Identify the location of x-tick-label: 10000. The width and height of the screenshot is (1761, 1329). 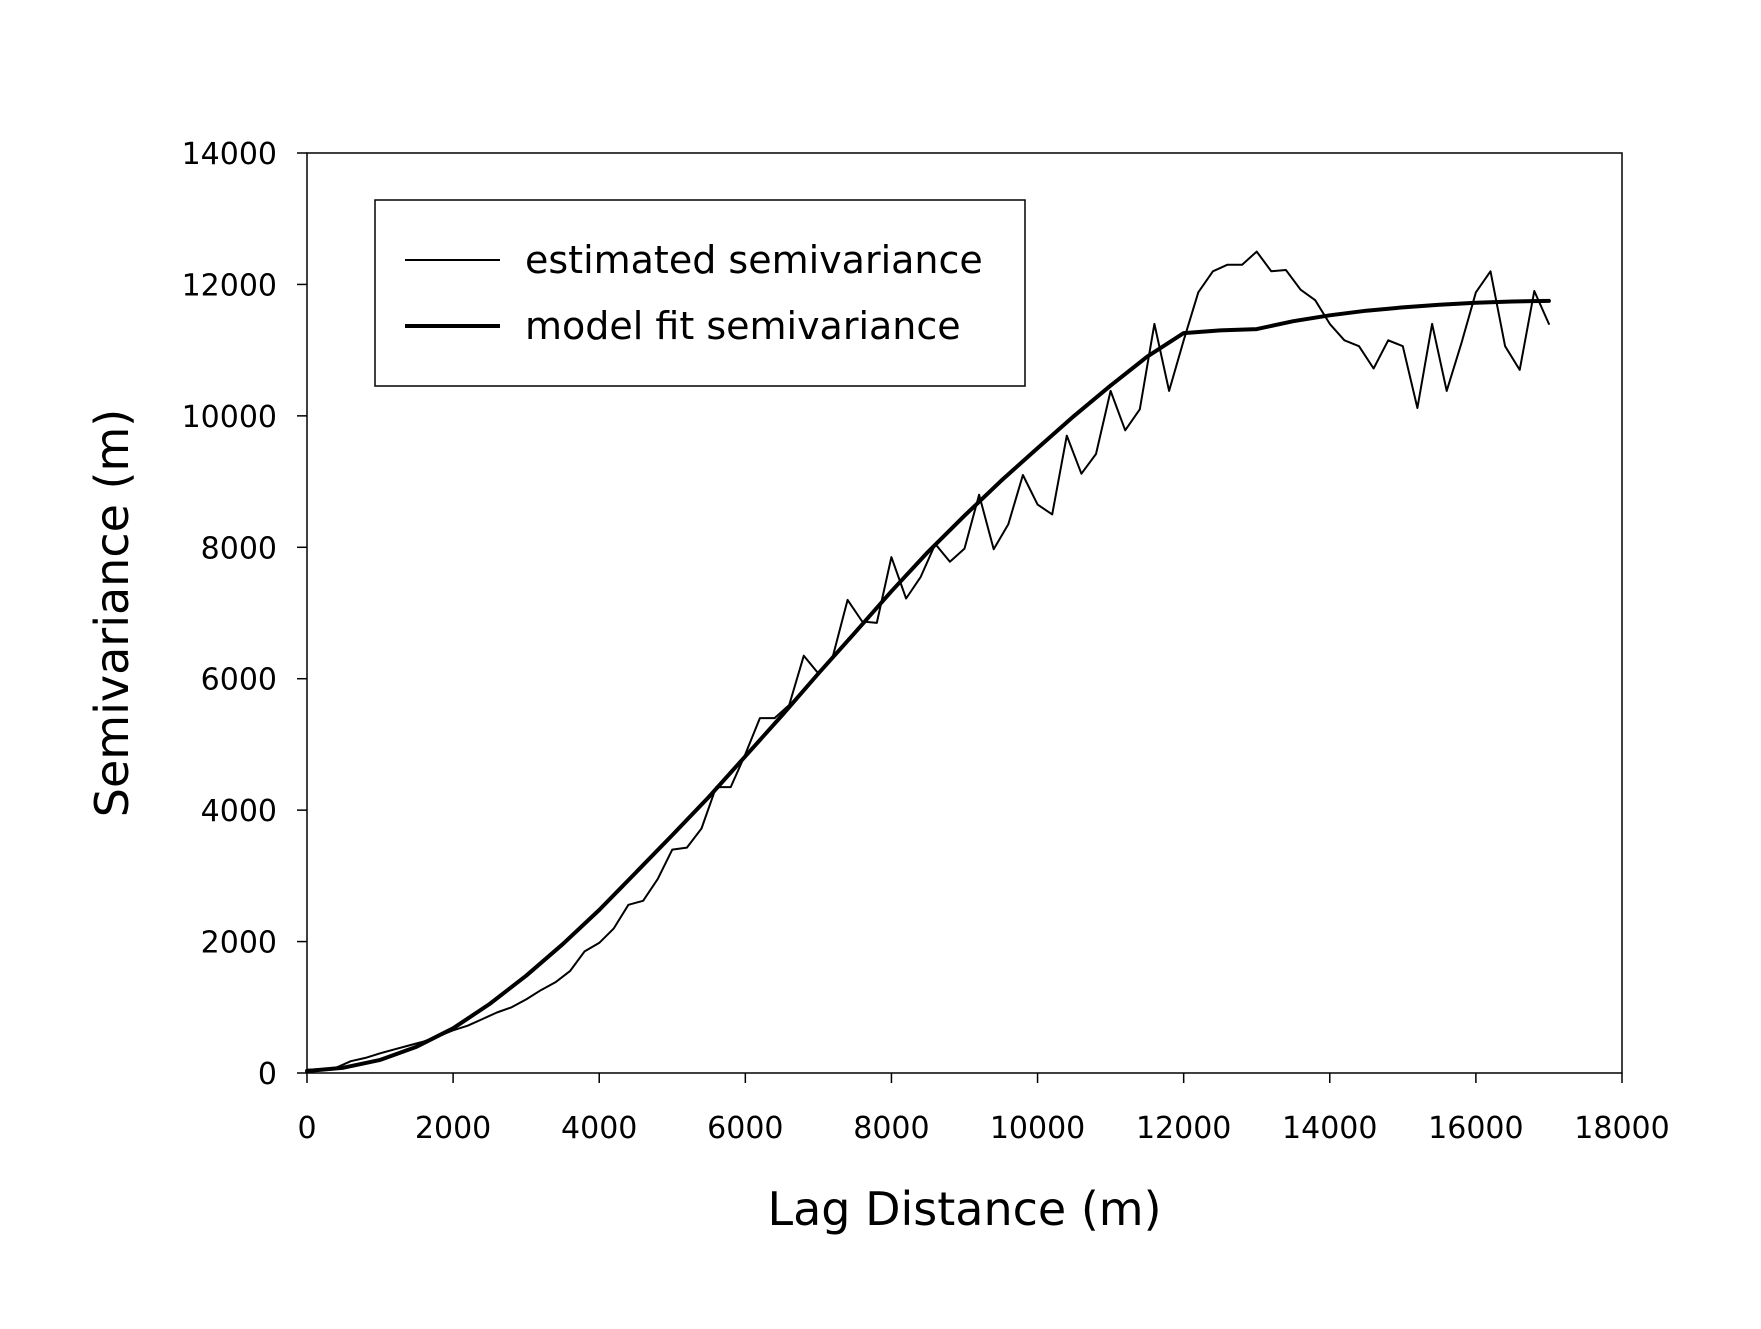
(1037, 1128).